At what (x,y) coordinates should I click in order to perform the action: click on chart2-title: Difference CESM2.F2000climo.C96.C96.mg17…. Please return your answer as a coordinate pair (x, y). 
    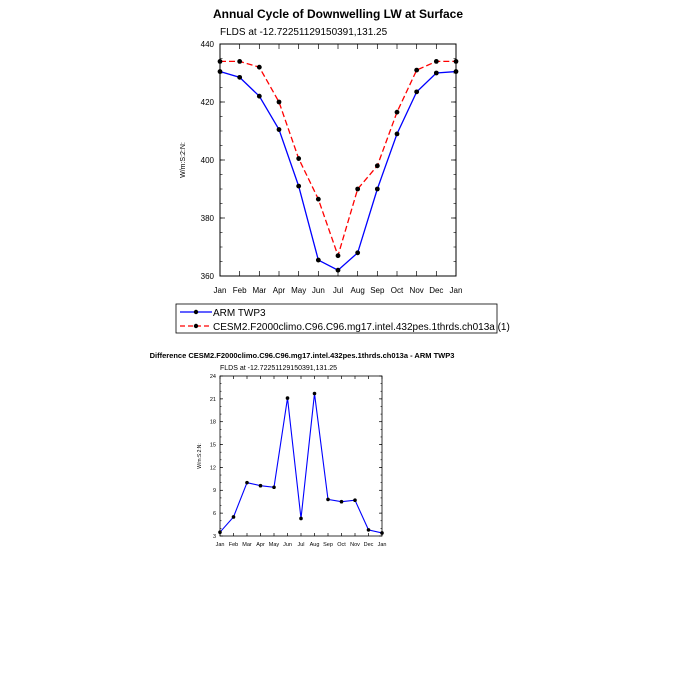
    Looking at the image, I should click on (302, 355).